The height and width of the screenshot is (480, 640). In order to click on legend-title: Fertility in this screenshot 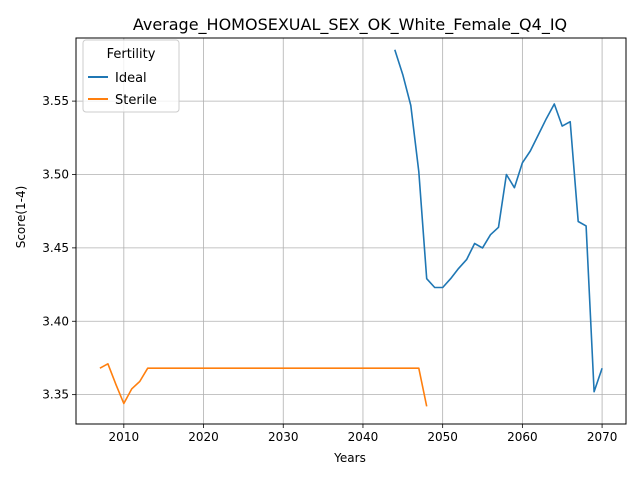, I will do `click(131, 54)`.